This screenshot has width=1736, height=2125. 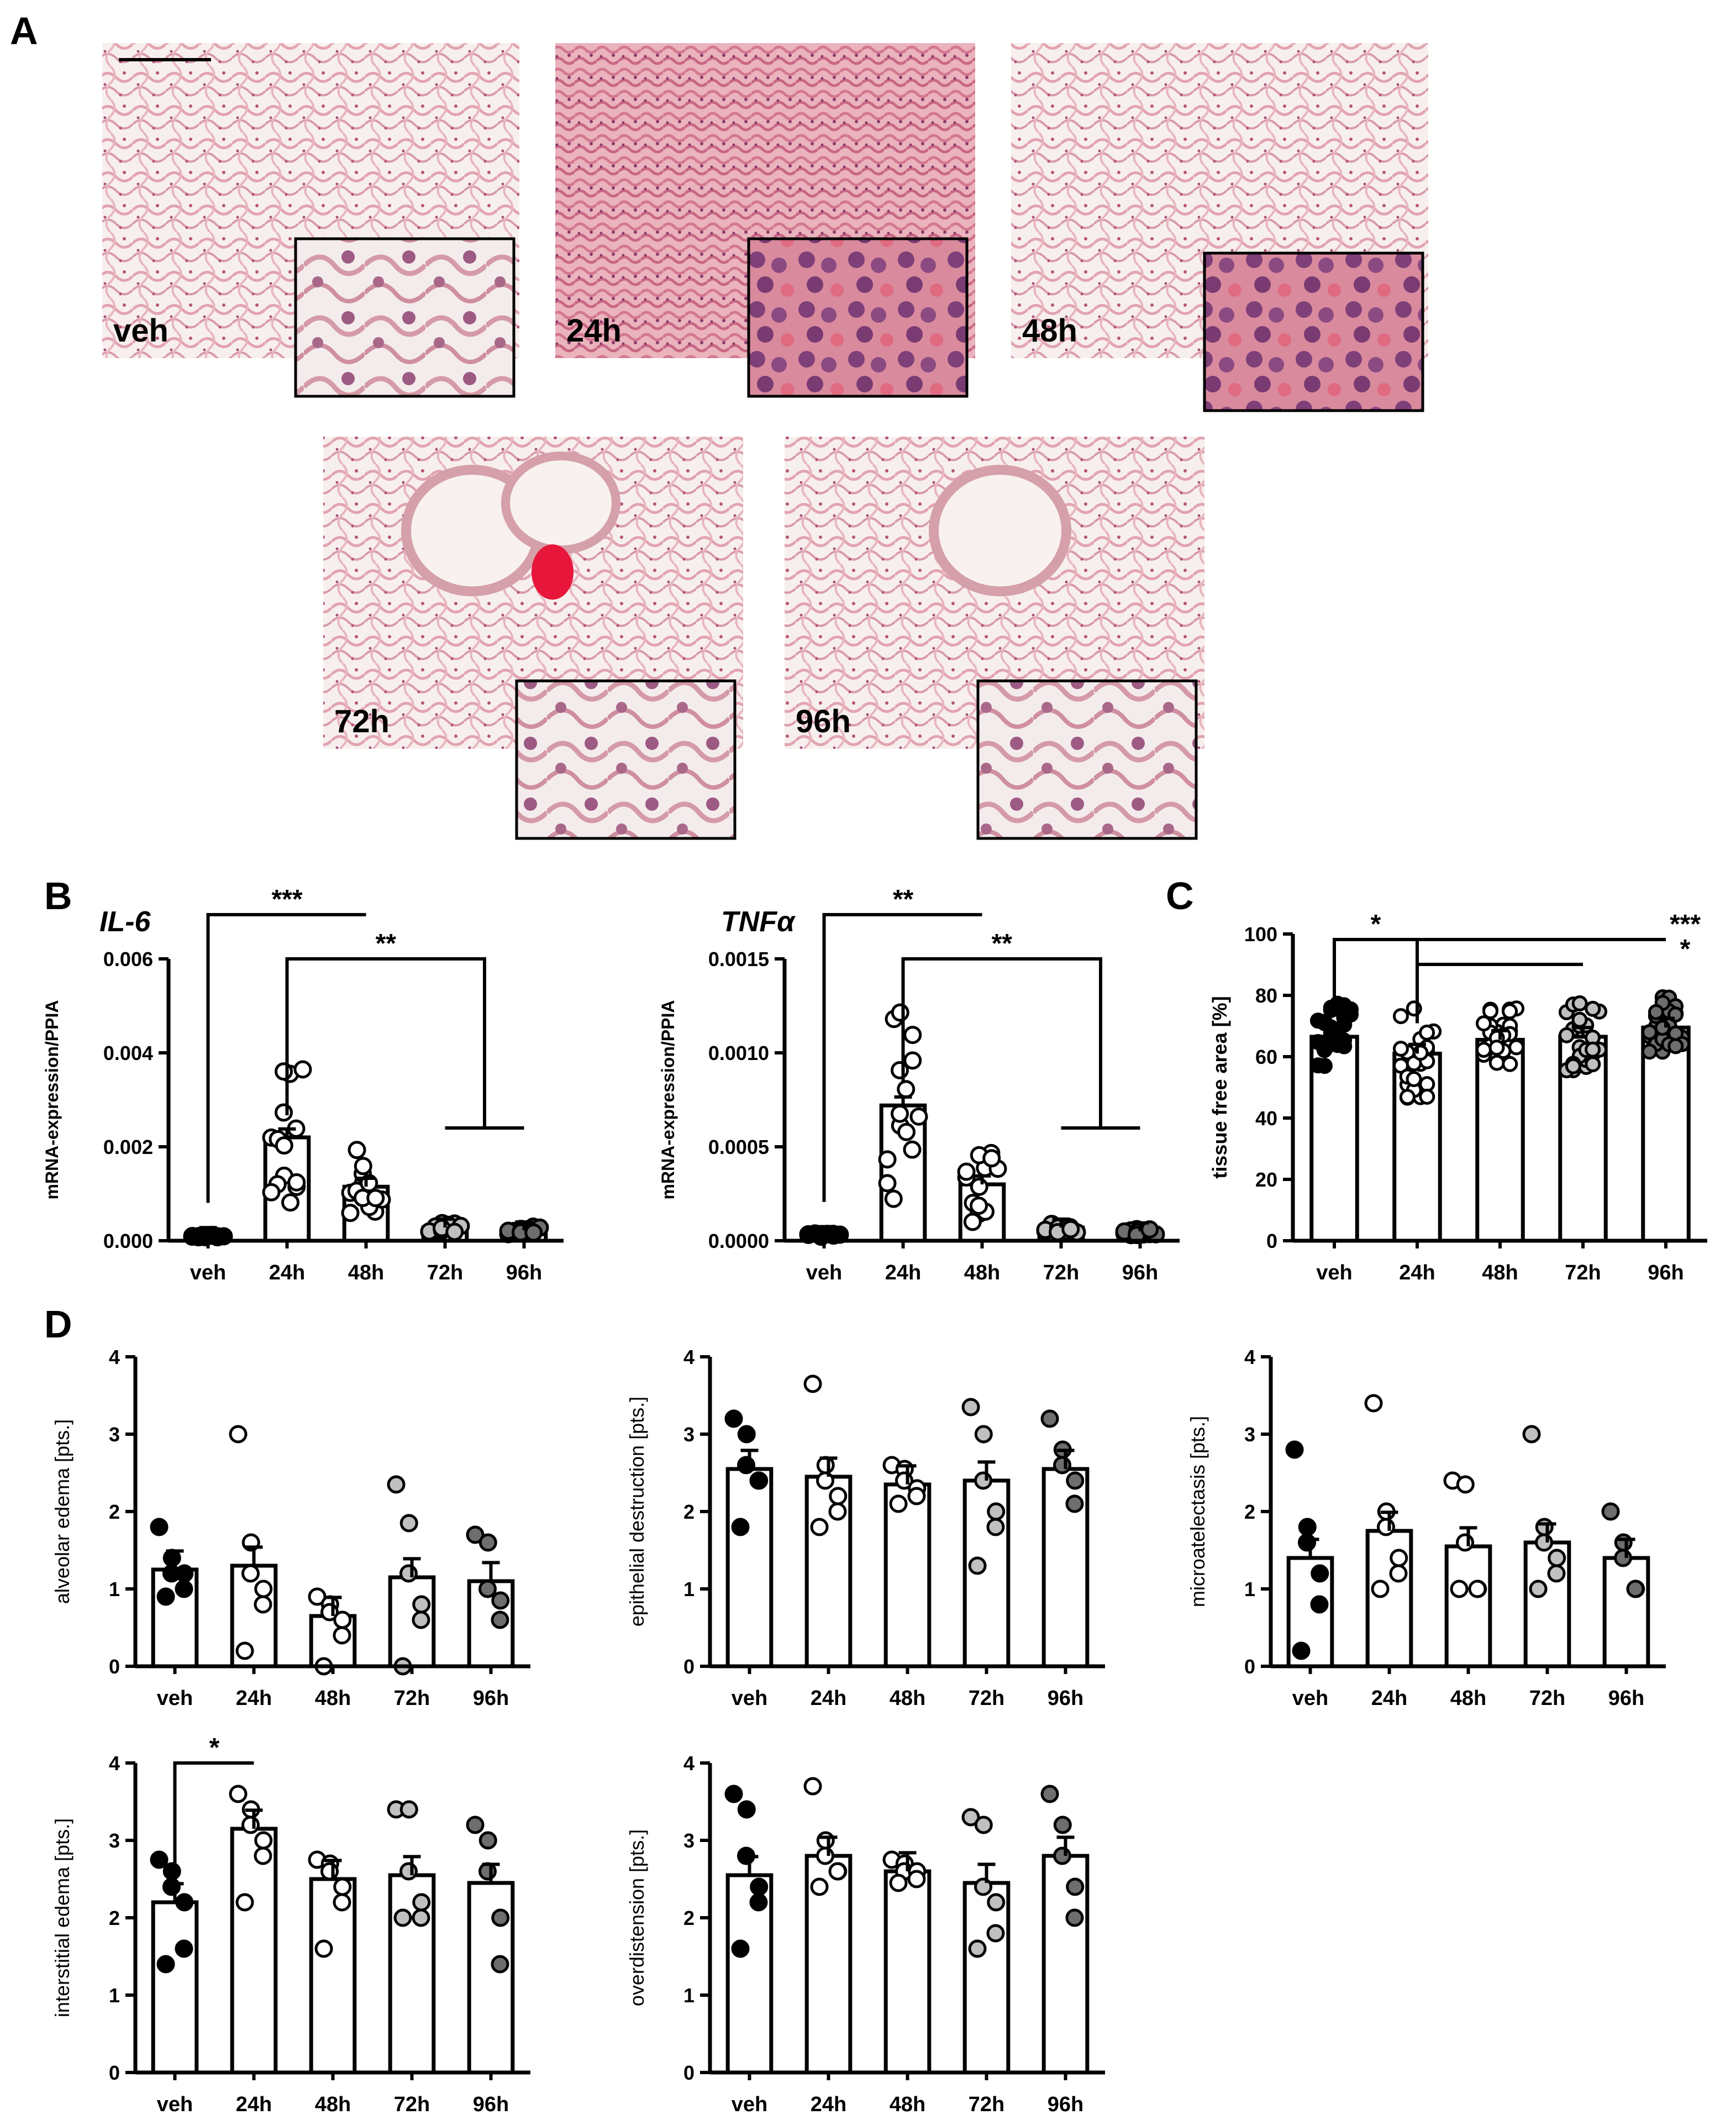 I want to click on bar-veh, so click(x=175, y=1987).